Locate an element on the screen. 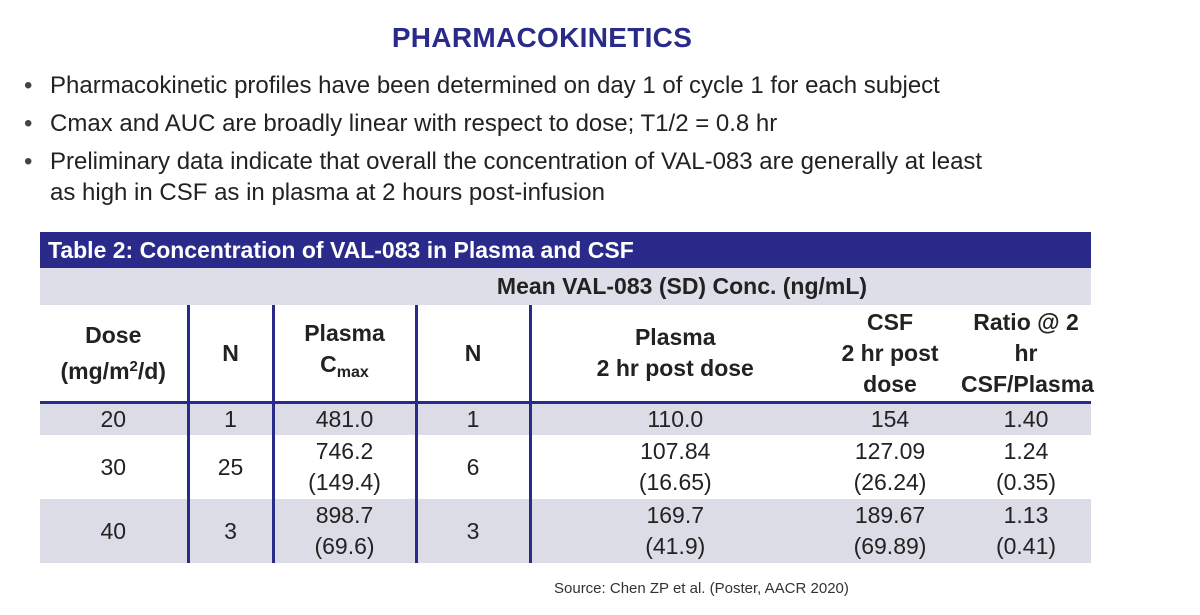  table-header-blank is located at coordinates (156, 286).